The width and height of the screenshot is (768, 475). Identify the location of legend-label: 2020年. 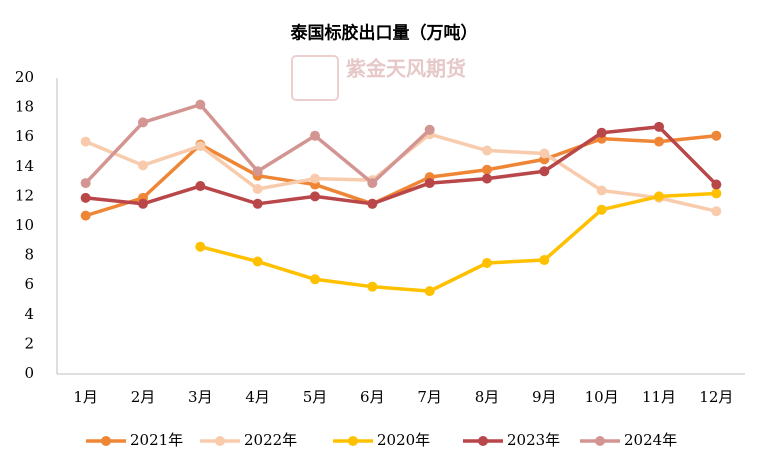
(403, 440).